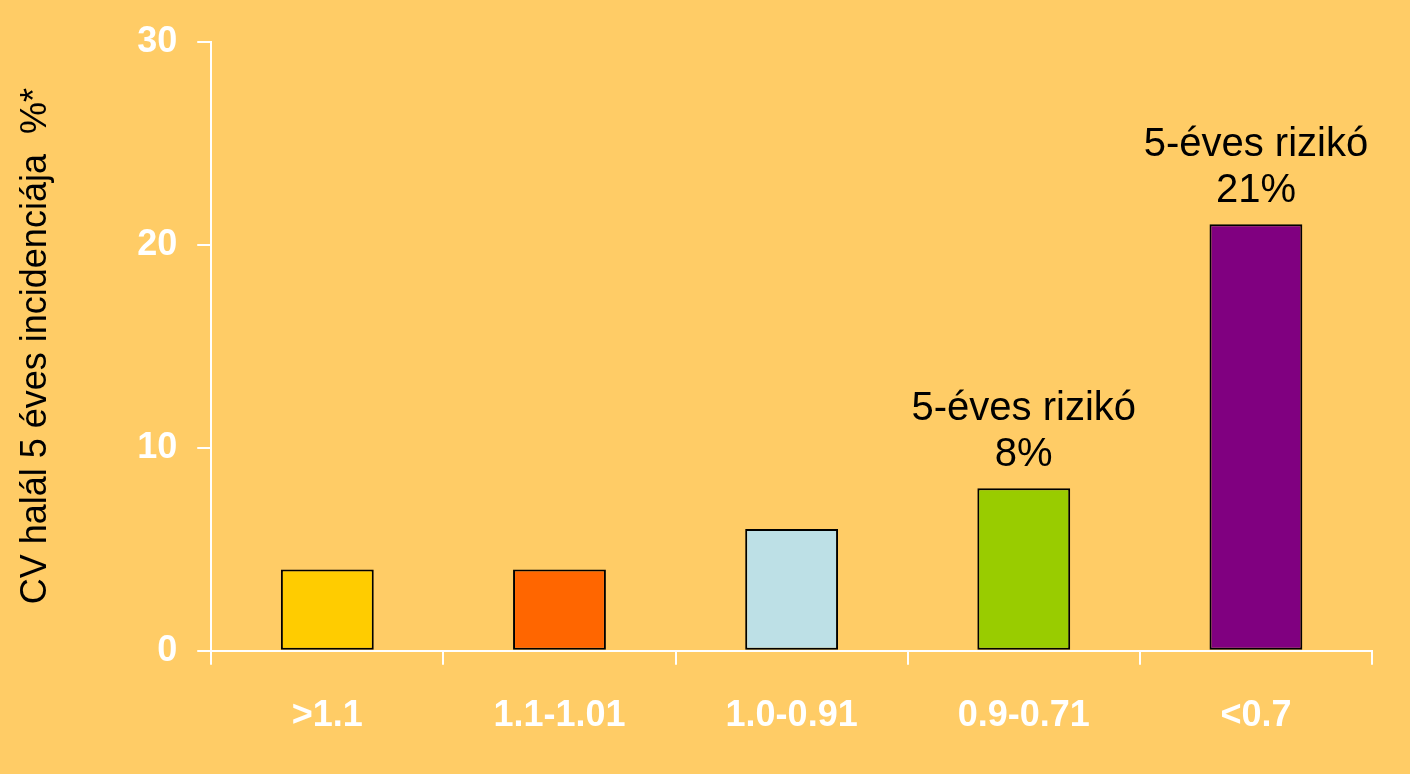  What do you see at coordinates (559, 714) in the screenshot?
I see `x-tick-label: 1.1-1.01` at bounding box center [559, 714].